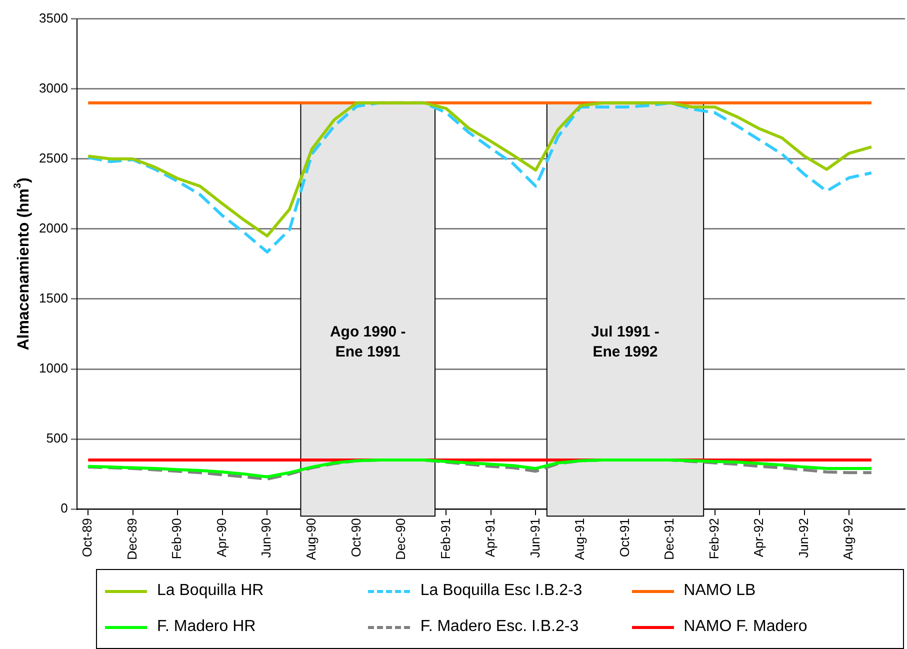  What do you see at coordinates (266, 538) in the screenshot?
I see `x-tick-label: Jun-90` at bounding box center [266, 538].